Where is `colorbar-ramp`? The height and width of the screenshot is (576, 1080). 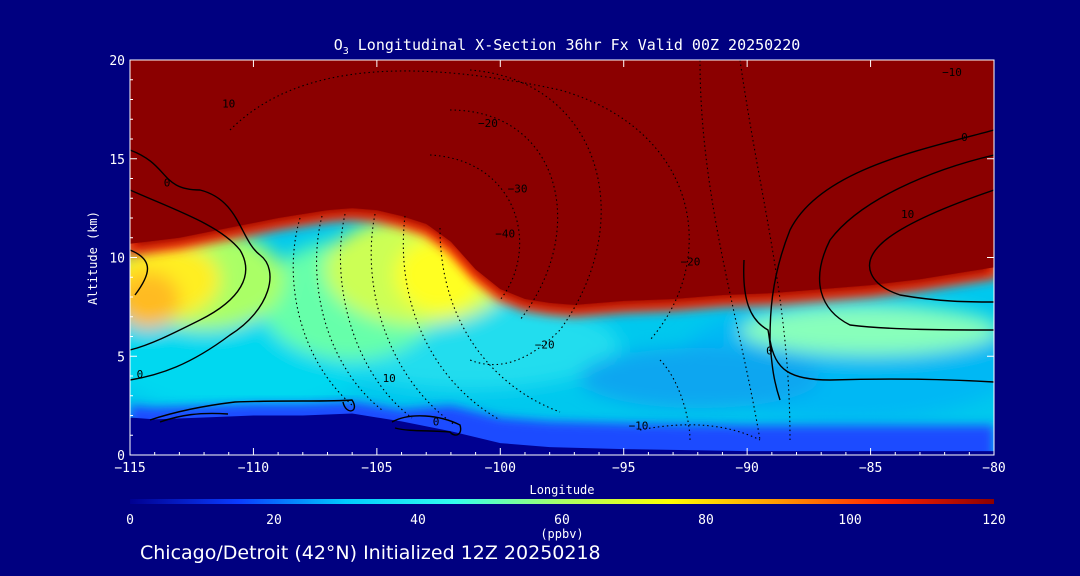 colorbar-ramp is located at coordinates (562, 501).